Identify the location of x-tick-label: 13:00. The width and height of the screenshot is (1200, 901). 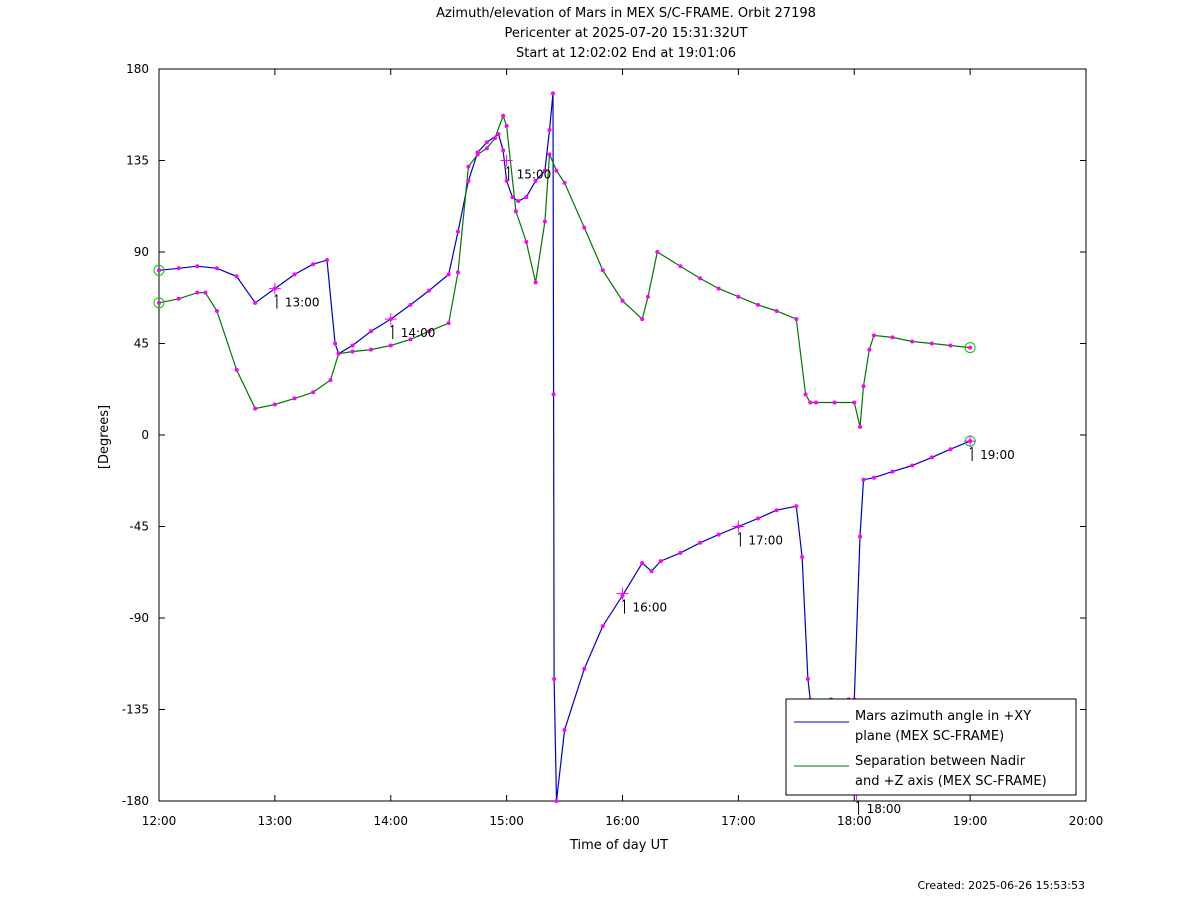
(275, 821).